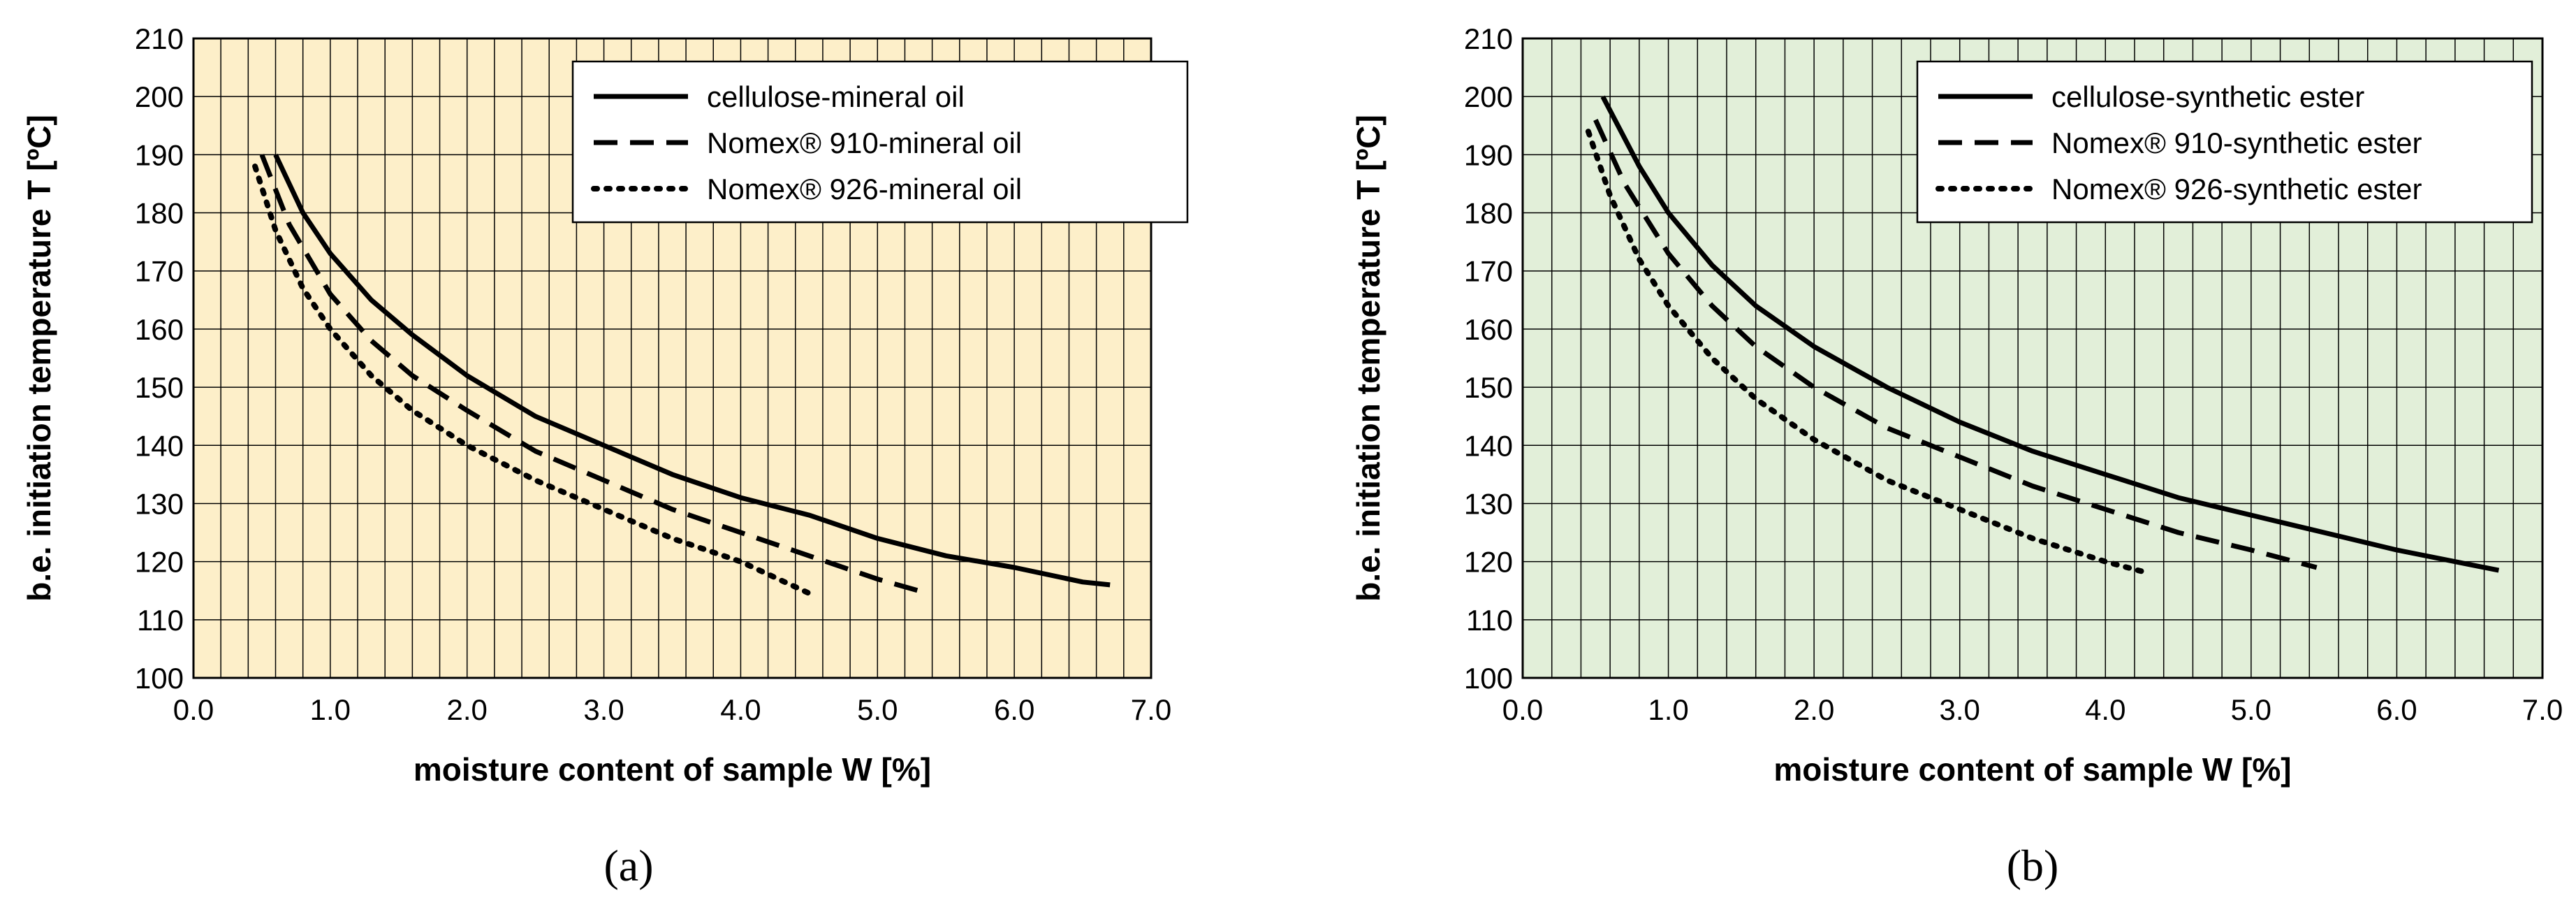  What do you see at coordinates (865, 142) in the screenshot?
I see `legend-label: Nomex® 910-mineral oil` at bounding box center [865, 142].